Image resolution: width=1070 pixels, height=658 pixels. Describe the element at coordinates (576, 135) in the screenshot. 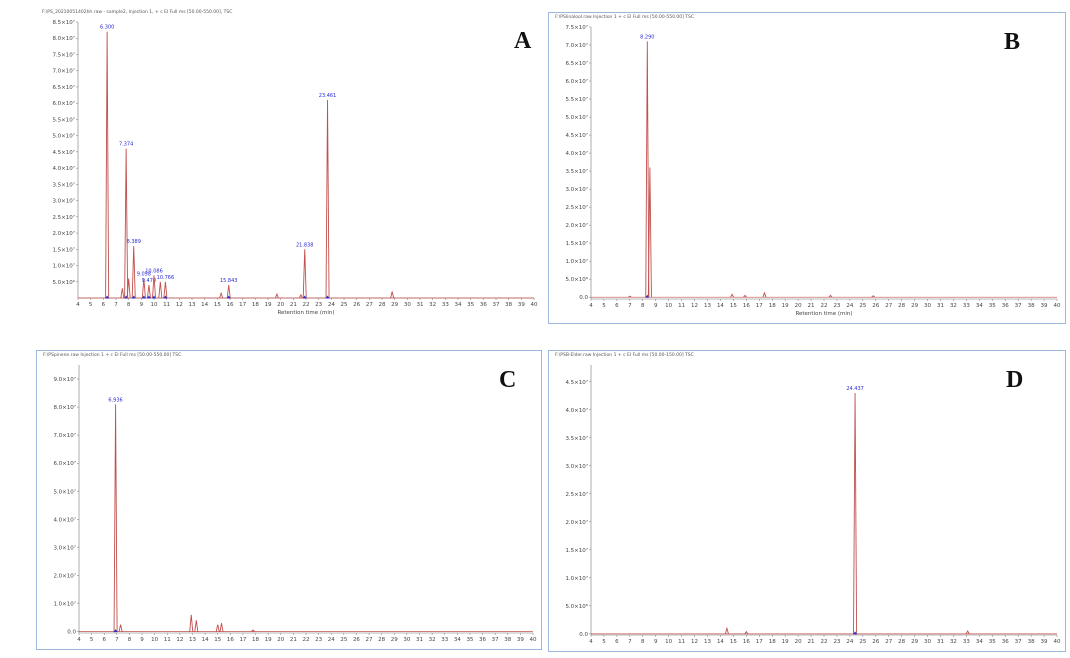

I see `y-tick-label: 4.5×10⁷` at that location.